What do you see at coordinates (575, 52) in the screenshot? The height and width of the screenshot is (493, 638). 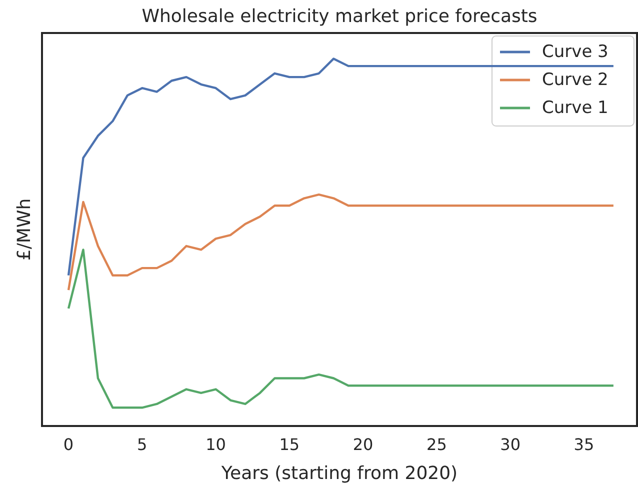 I see `legend-label: Curve 3` at bounding box center [575, 52].